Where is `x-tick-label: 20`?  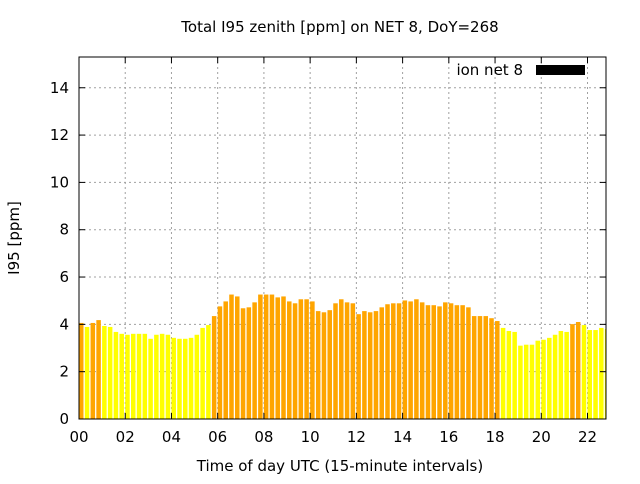
x-tick-label: 20 is located at coordinates (541, 437).